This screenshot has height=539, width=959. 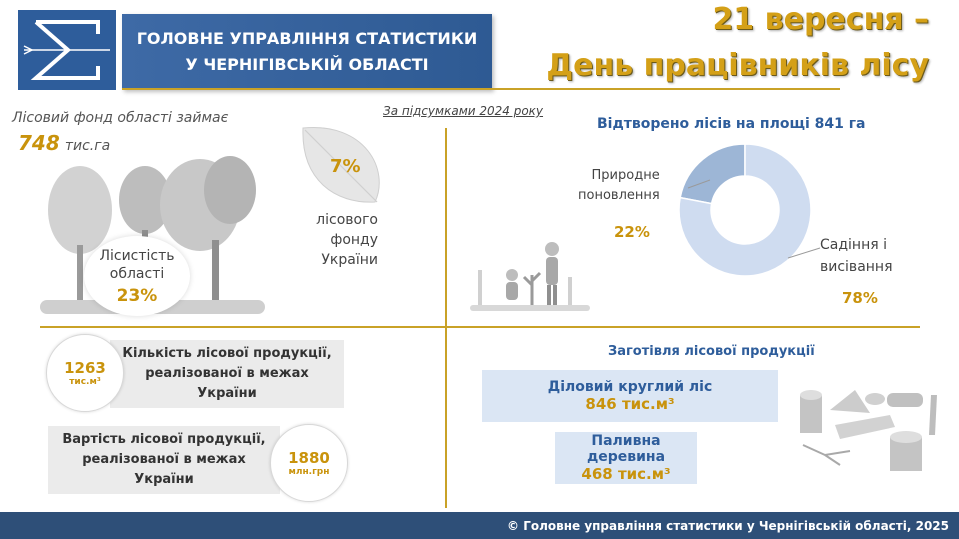 What do you see at coordinates (87, 146) in the screenshot?
I see `forest-fund-unit: тис.га` at bounding box center [87, 146].